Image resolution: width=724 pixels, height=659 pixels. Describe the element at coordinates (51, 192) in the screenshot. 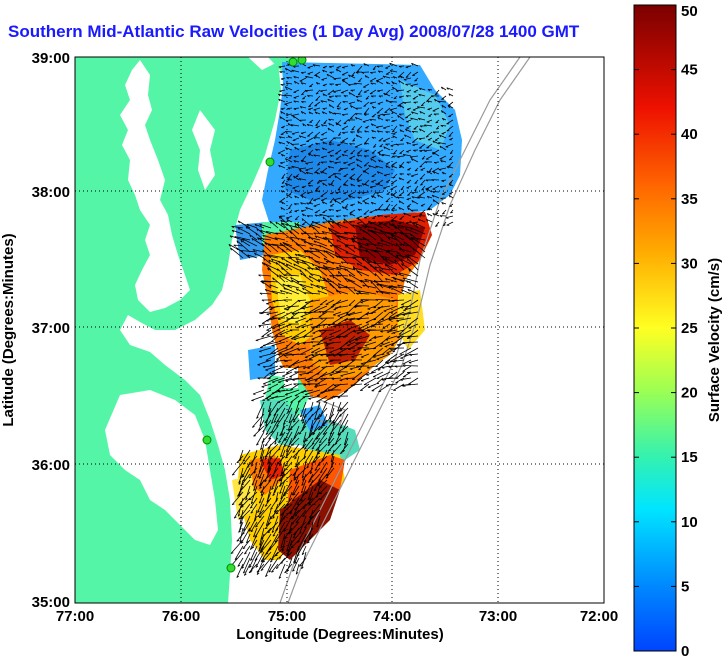

I see `y-tick-label: 38:00` at that location.